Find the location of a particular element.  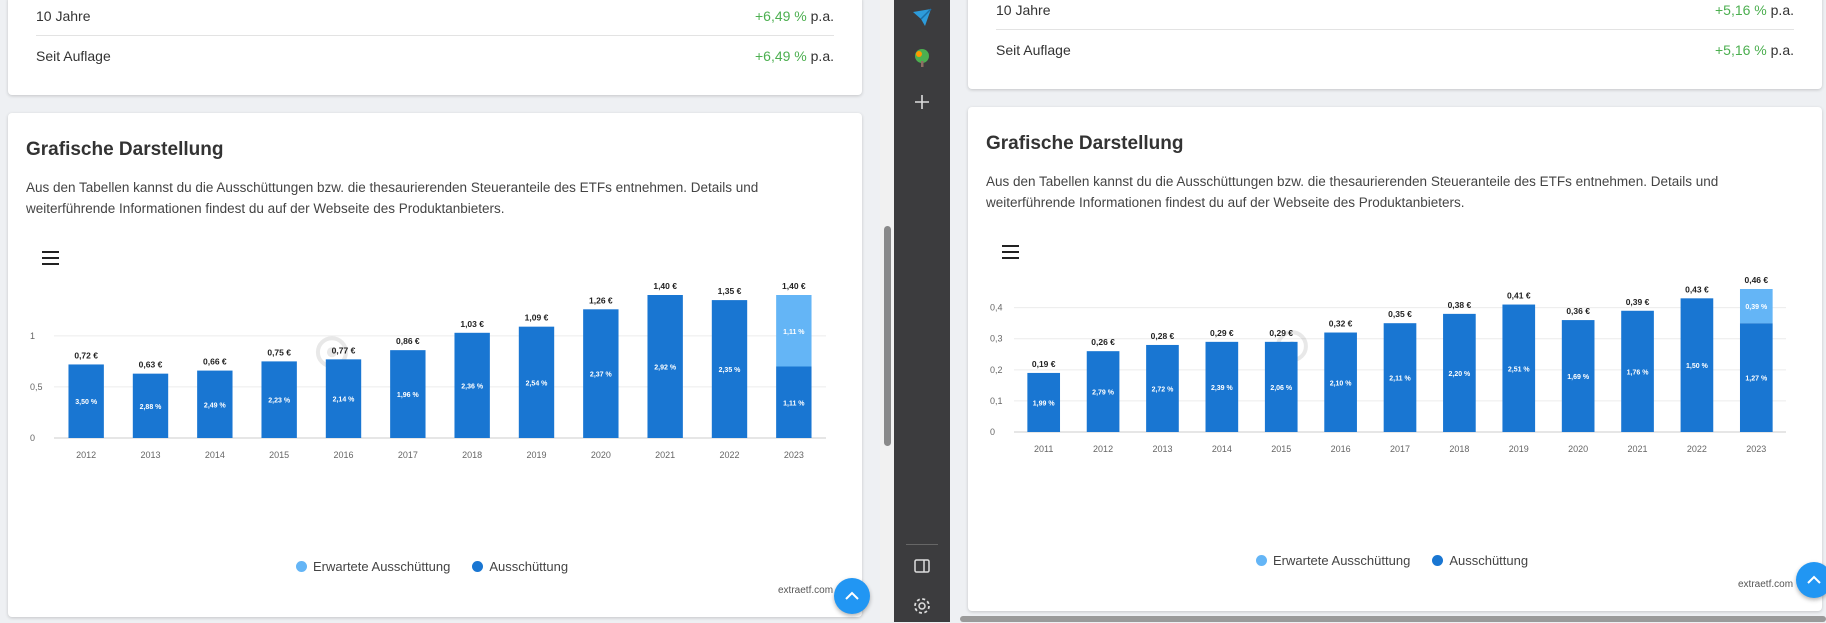

chevron-up-icon is located at coordinates (1814, 579).